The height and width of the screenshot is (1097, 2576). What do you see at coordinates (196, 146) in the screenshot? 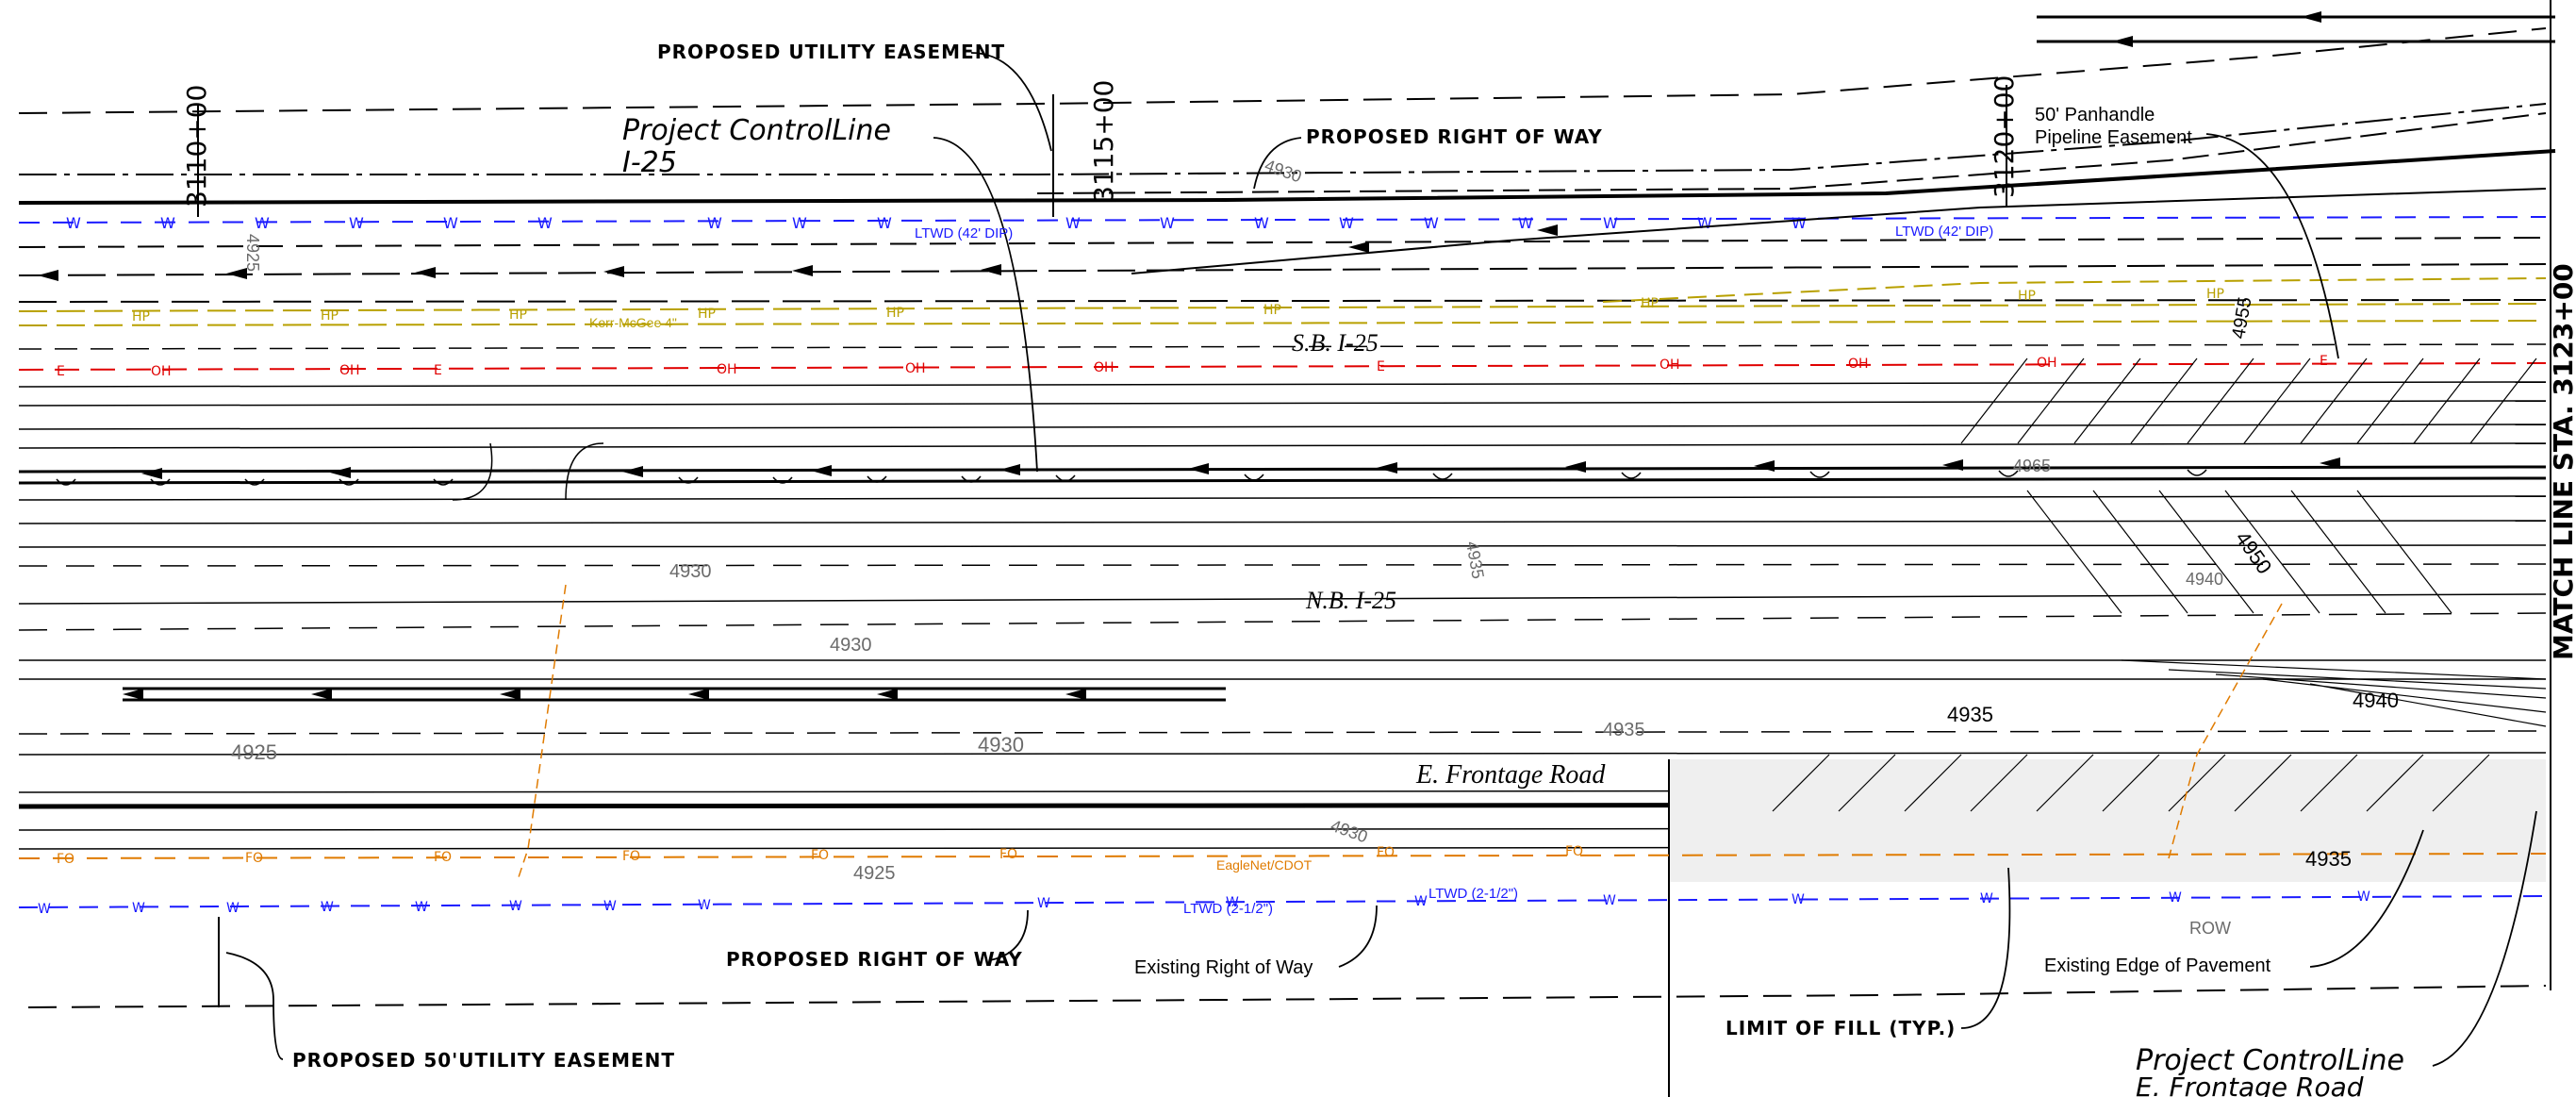
I see `station-3110: 3110+00` at bounding box center [196, 146].